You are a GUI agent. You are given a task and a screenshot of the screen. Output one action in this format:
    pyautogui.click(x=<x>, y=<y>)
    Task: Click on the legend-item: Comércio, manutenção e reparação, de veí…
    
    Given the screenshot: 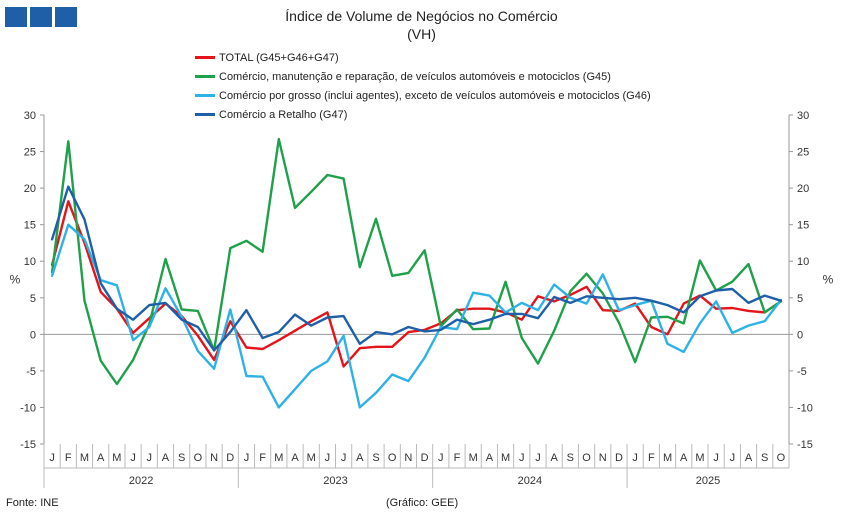 What is the action you would take?
    pyautogui.click(x=423, y=76)
    